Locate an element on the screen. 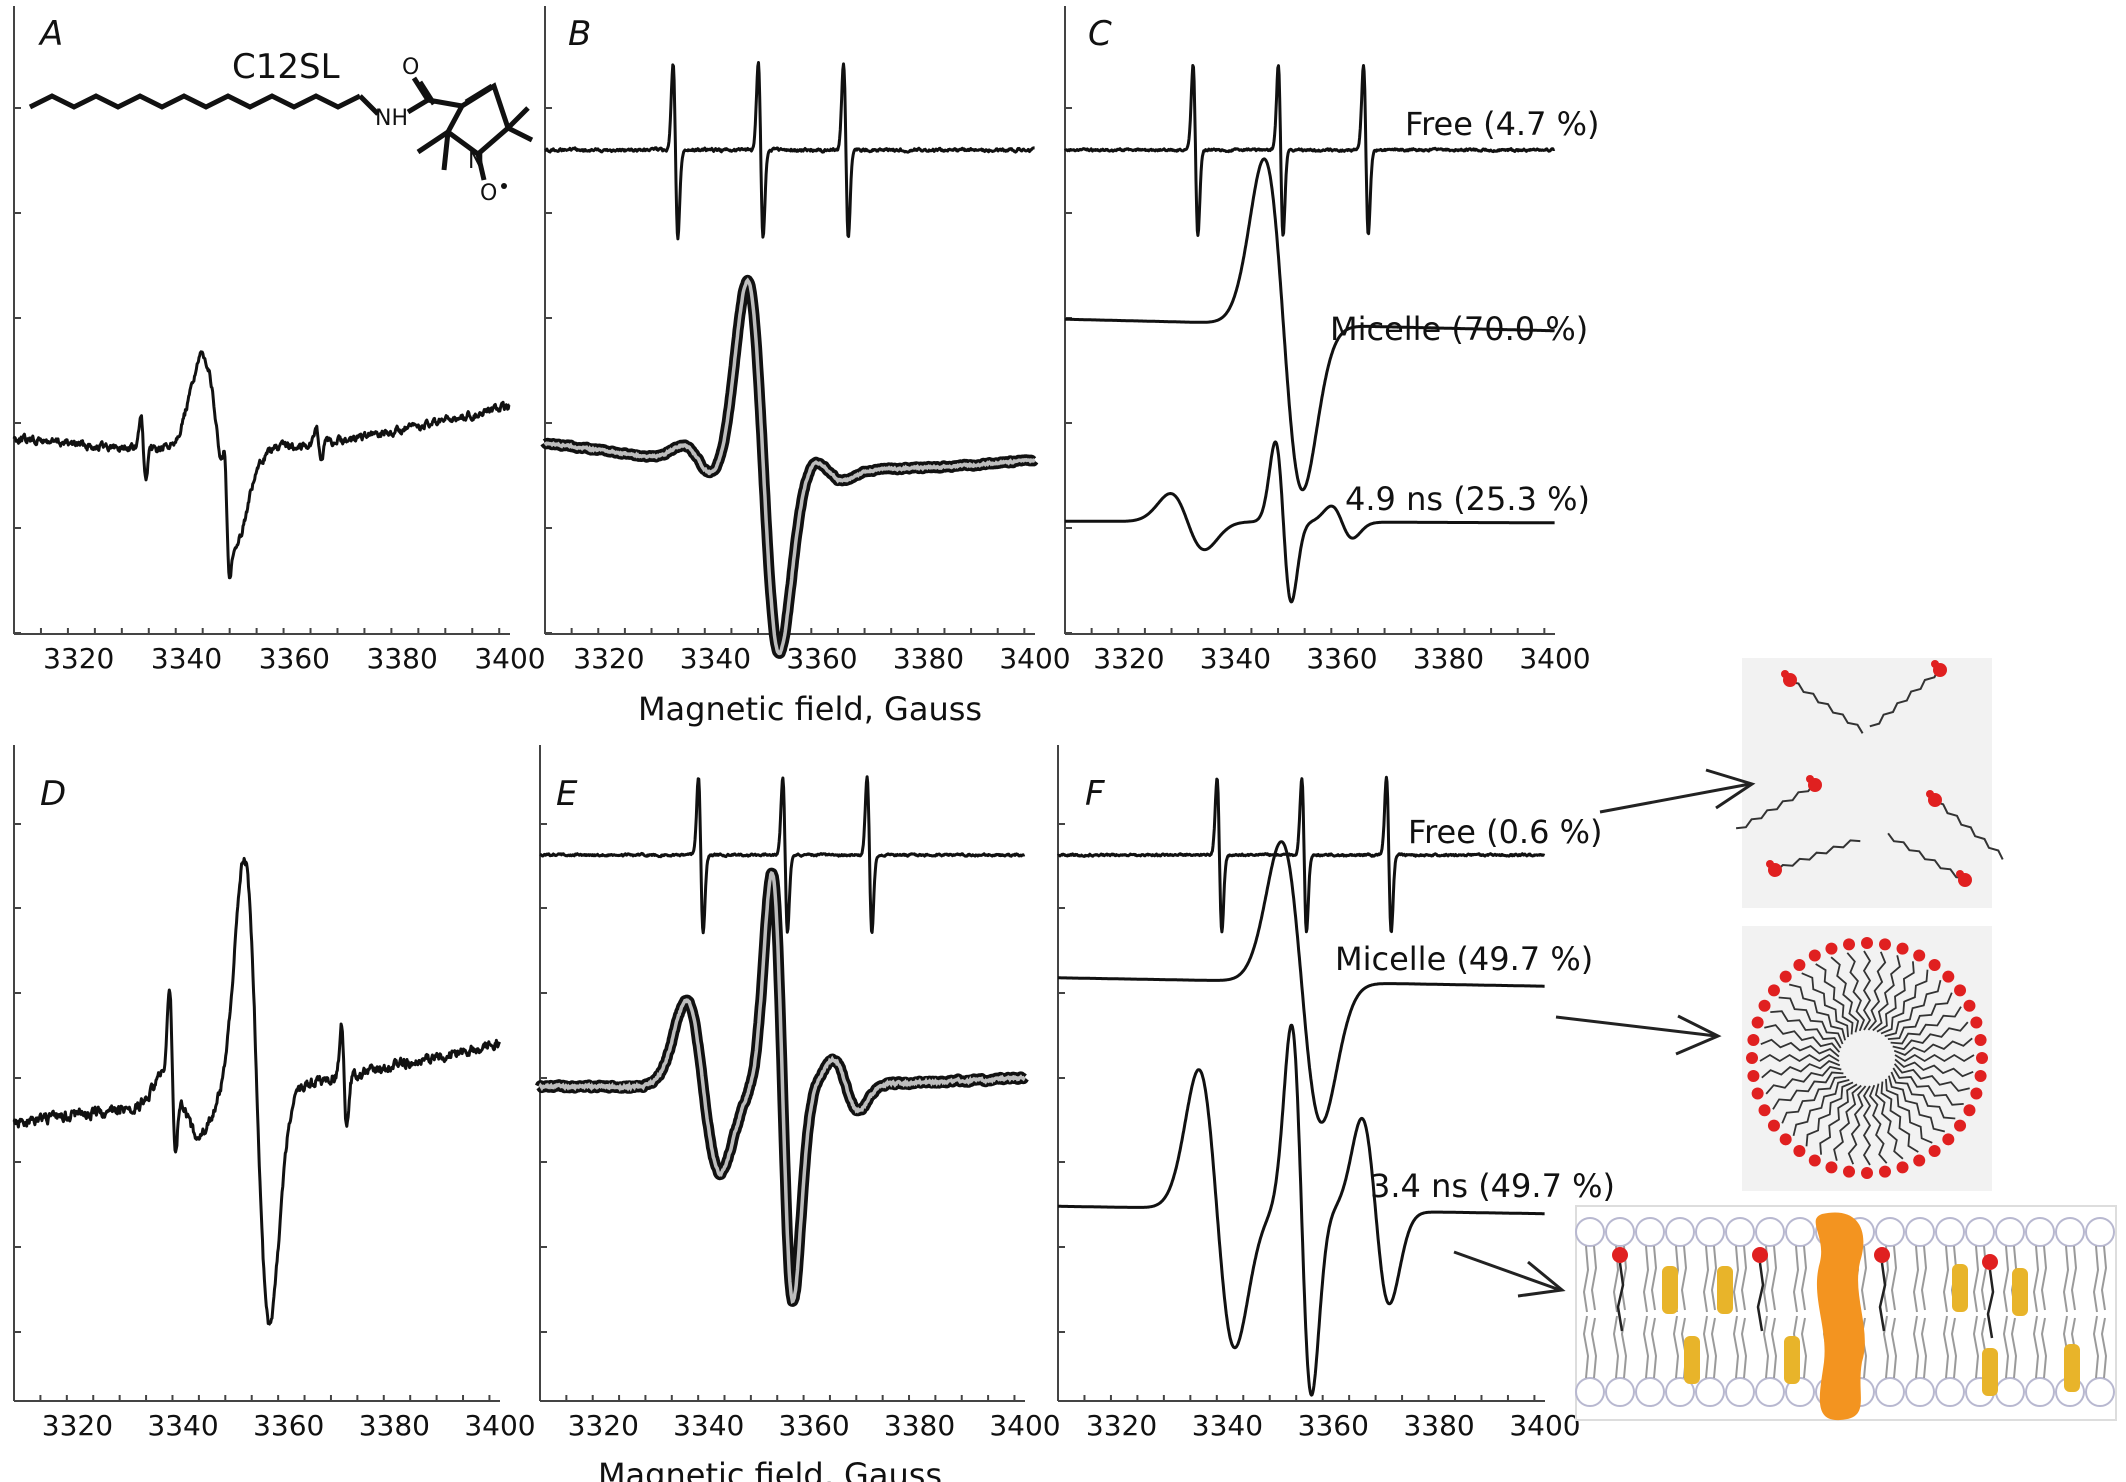 The height and width of the screenshot is (1482, 2126). fit-trace is located at coordinates (782, 1087).